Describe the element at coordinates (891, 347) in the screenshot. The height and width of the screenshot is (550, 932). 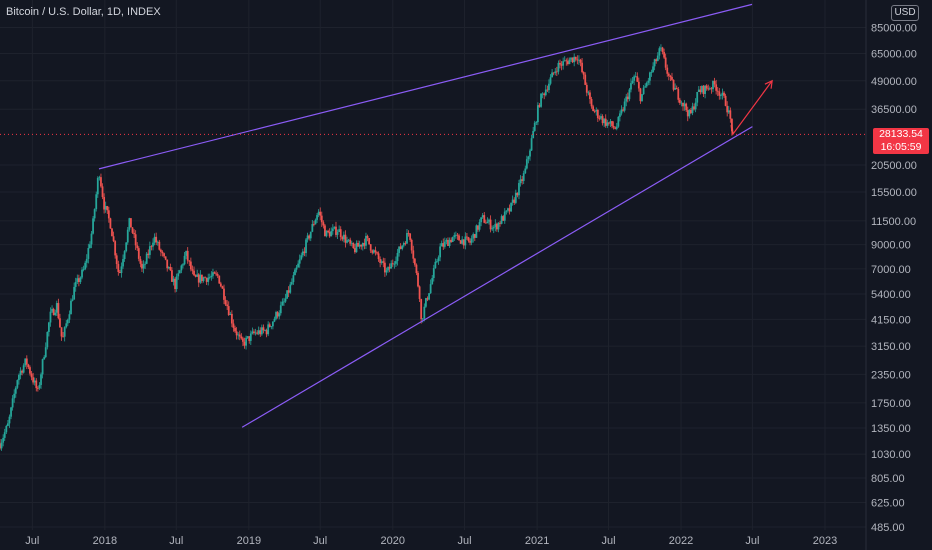
I see `y-tick-label: 3150.00` at that location.